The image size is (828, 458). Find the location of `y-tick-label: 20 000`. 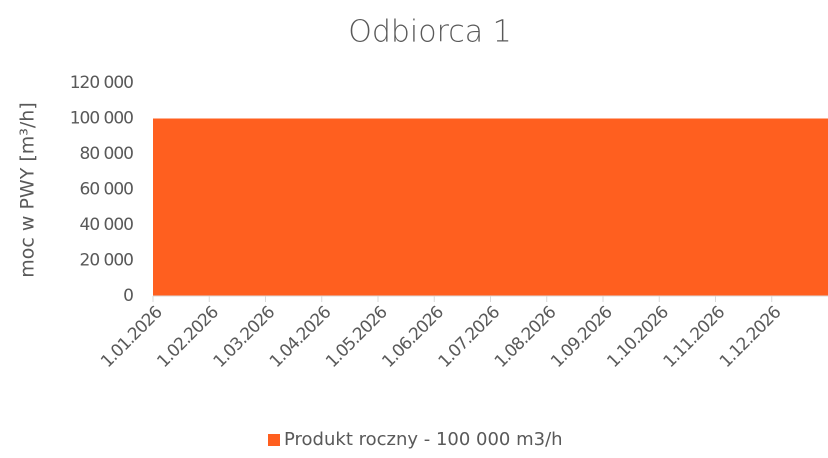

y-tick-label: 20 000 is located at coordinates (107, 261).